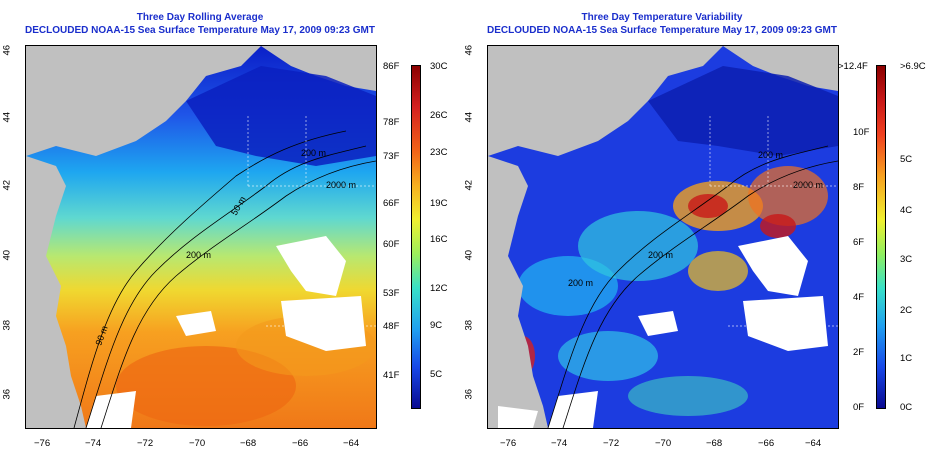  Describe the element at coordinates (859, 297) in the screenshot. I see `colorbar-f-label: 4F` at that location.